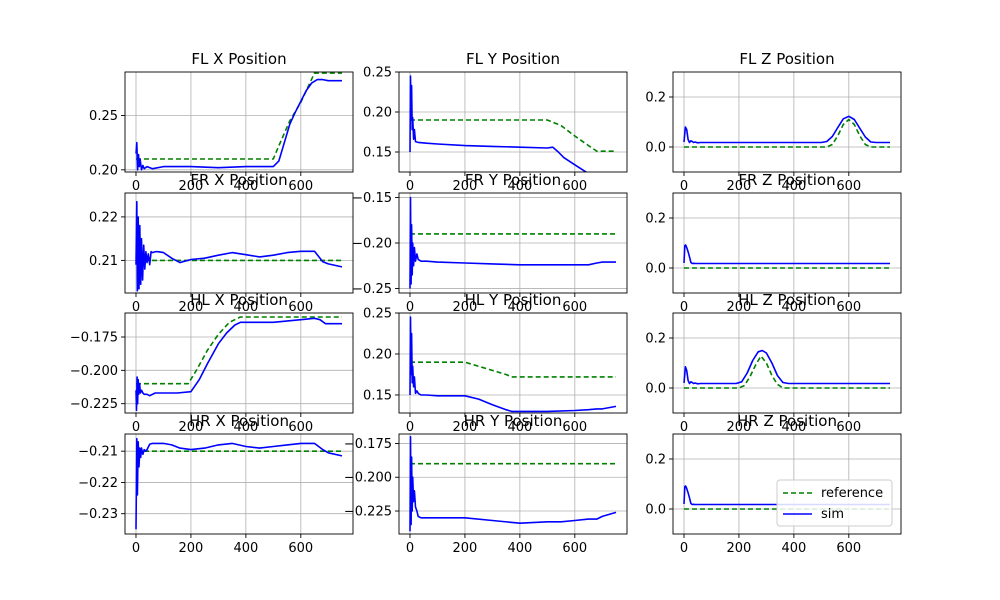 This screenshot has width=1000, height=600. What do you see at coordinates (852, 493) in the screenshot?
I see `legend-reference-label: reference` at bounding box center [852, 493].